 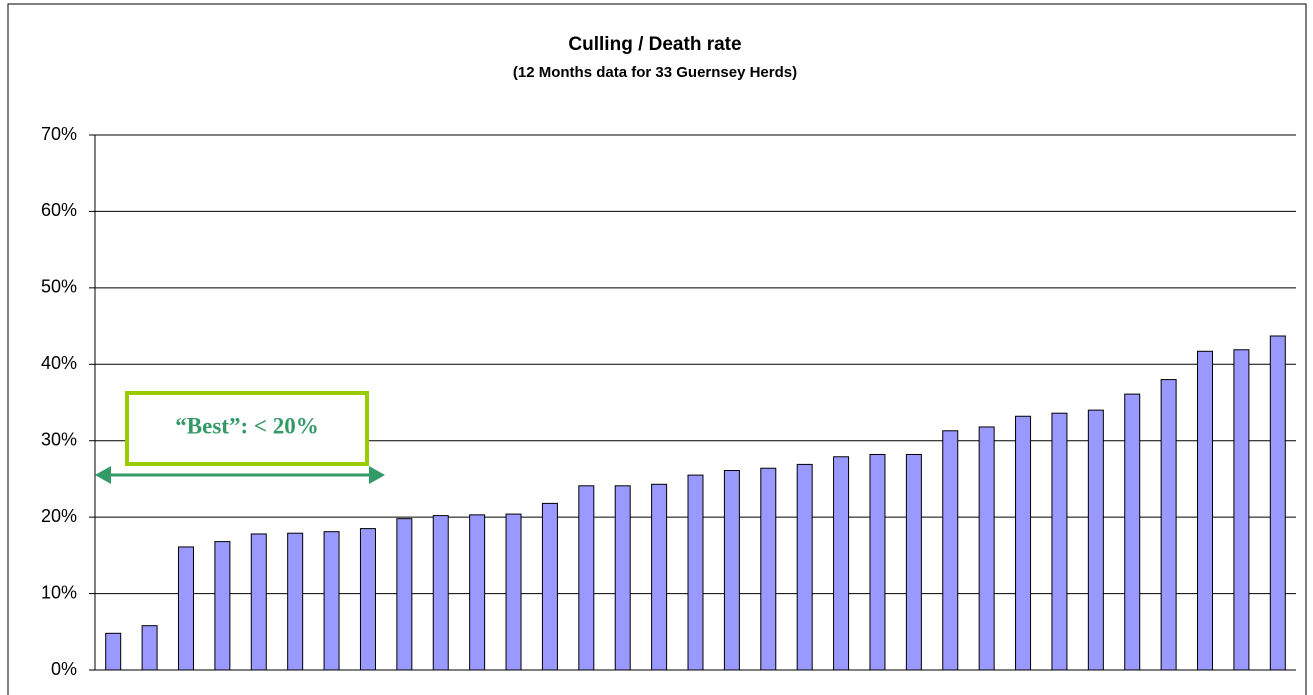 I want to click on chart-title: Culling / Death rate, so click(x=654, y=44).